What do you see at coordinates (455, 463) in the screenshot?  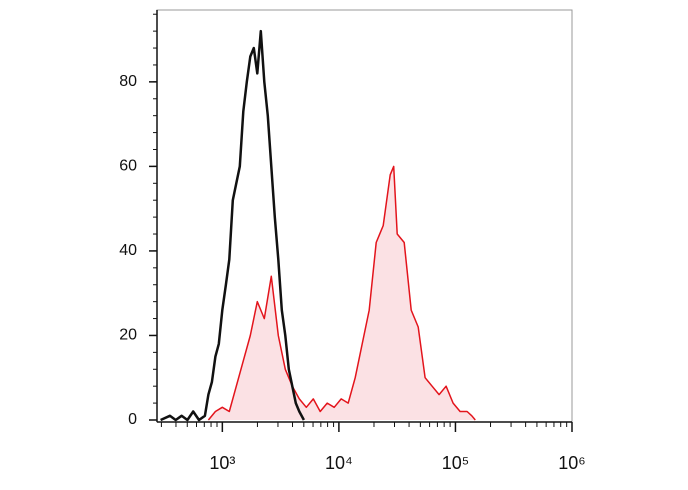 I see `x-tick-label: 10⁵` at bounding box center [455, 463].